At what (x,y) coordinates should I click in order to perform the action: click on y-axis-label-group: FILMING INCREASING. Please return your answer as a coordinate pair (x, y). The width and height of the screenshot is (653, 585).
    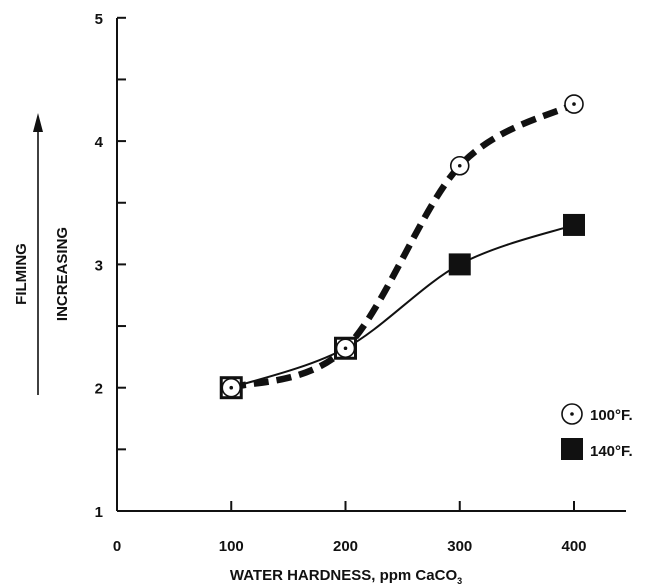
    Looking at the image, I should click on (42, 254).